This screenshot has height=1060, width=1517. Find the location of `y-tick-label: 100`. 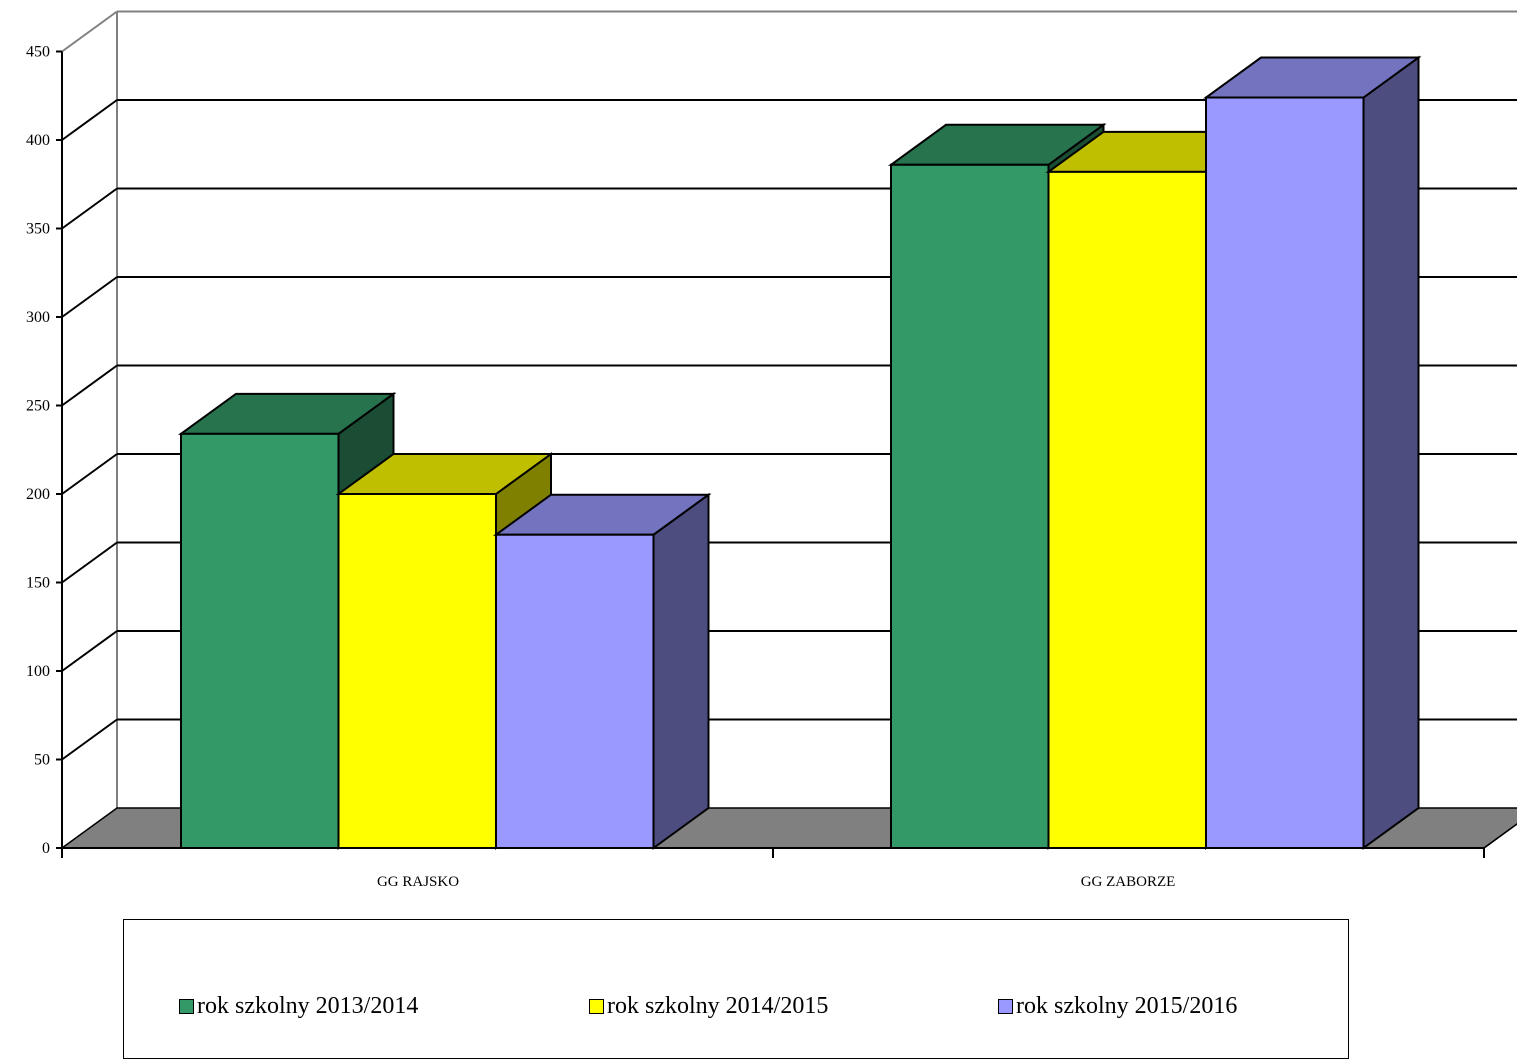

y-tick-label: 100 is located at coordinates (38, 671).